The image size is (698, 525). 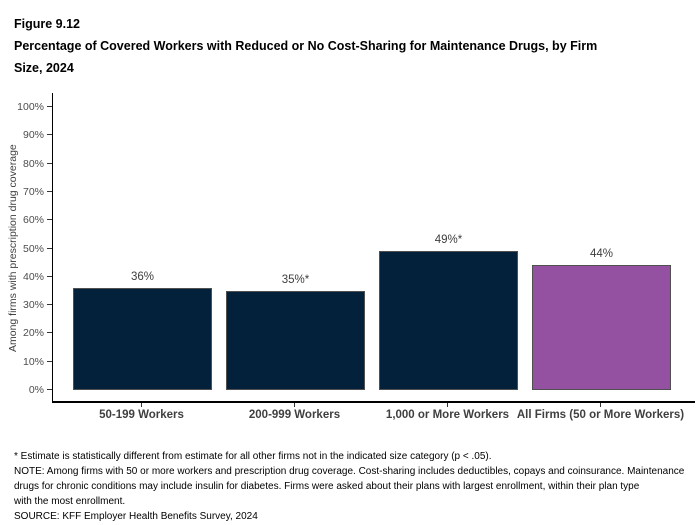 What do you see at coordinates (33, 163) in the screenshot?
I see `y-tick-label: 80%` at bounding box center [33, 163].